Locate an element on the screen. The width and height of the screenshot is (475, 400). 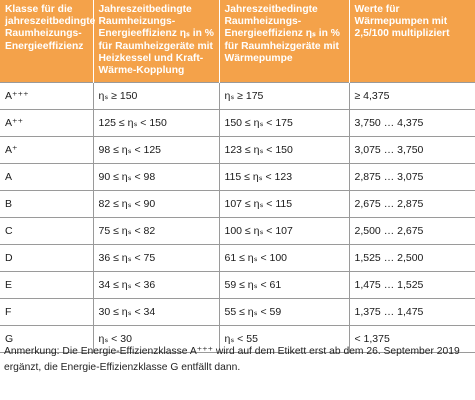
heatpump-range-cell: ηₛ < 55 is located at coordinates (283, 339).